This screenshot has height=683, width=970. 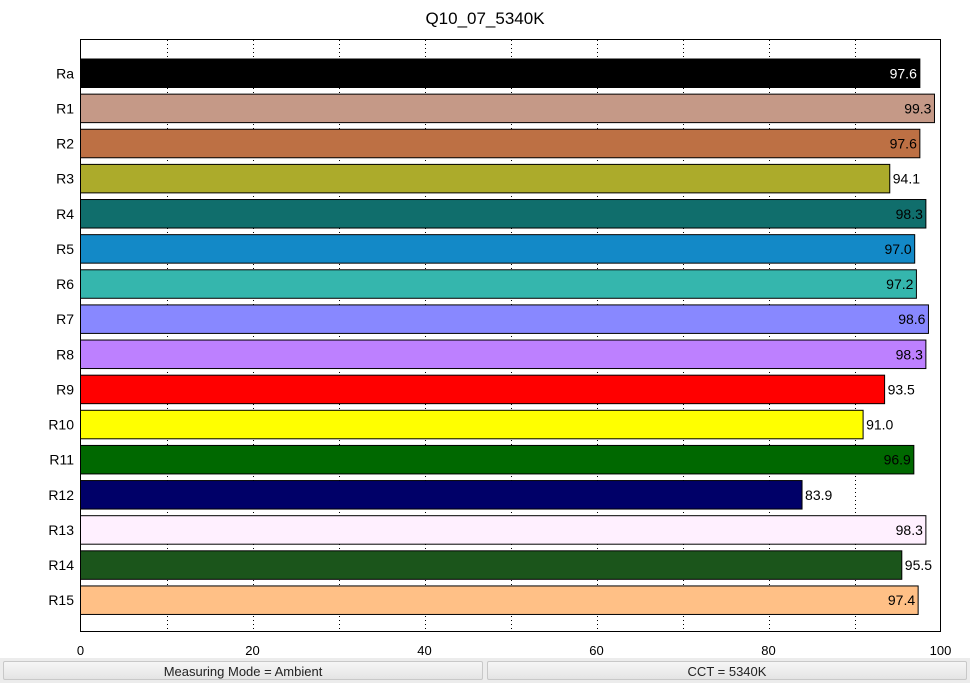 What do you see at coordinates (61, 495) in the screenshot?
I see `category-label: R12` at bounding box center [61, 495].